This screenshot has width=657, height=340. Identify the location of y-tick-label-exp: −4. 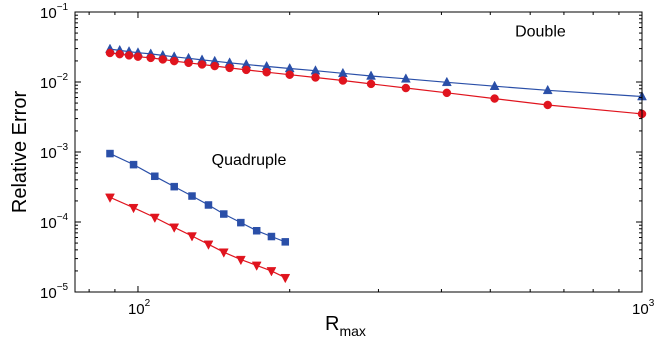
(63, 217).